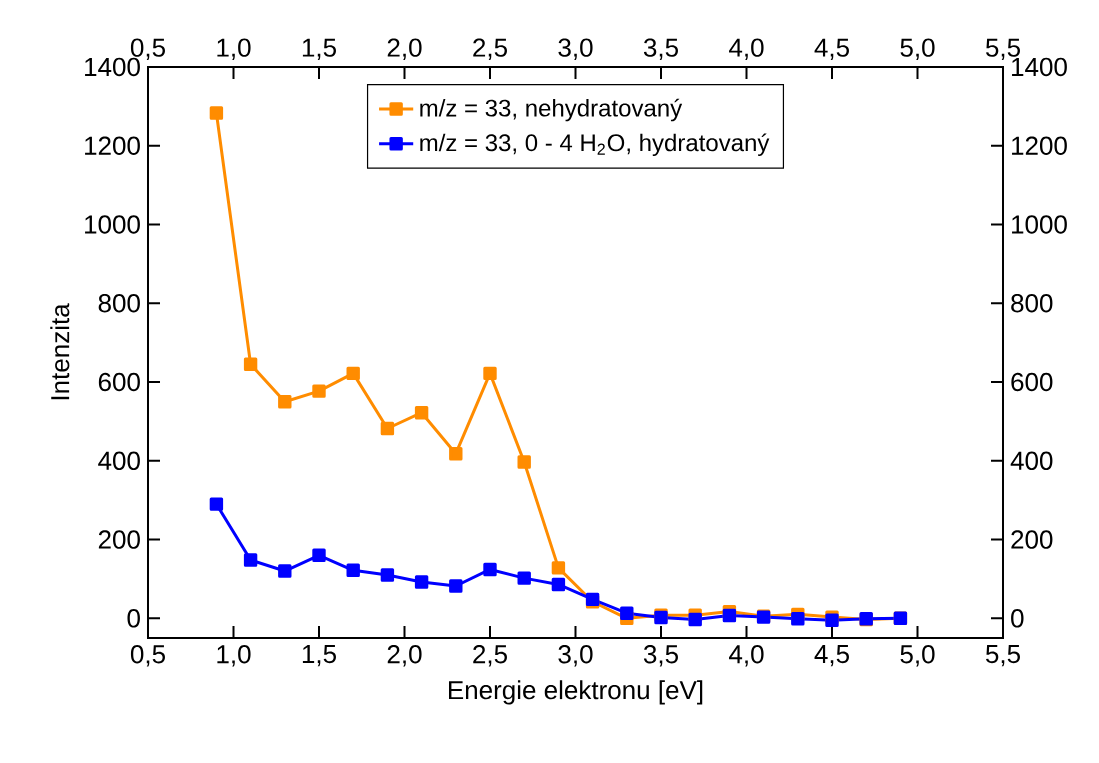  Describe the element at coordinates (319, 49) in the screenshot. I see `x2-tick-label: 1,5` at that location.